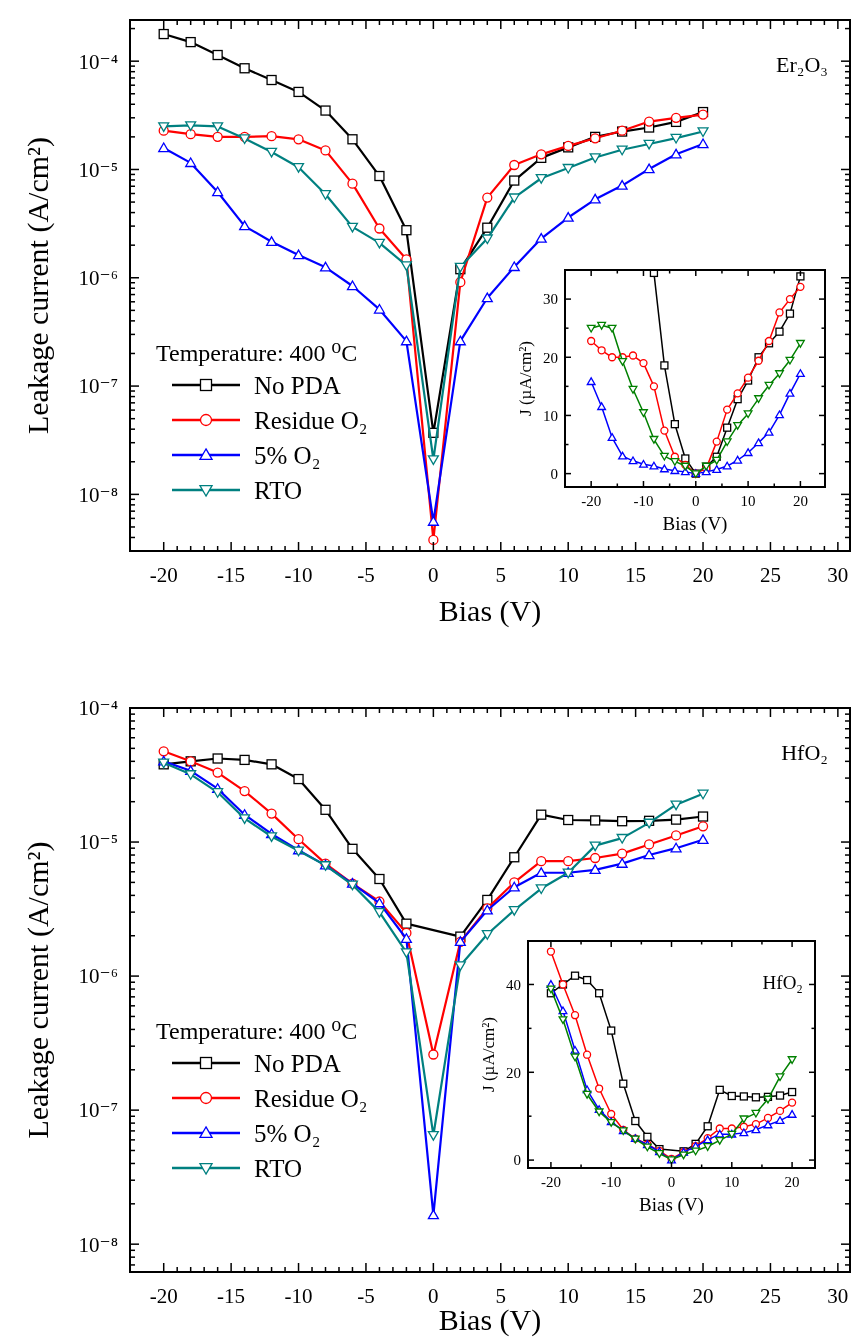 This screenshot has width=856, height=1340. Describe the element at coordinates (550, 299) in the screenshot. I see `y-tick-label: 30` at that location.